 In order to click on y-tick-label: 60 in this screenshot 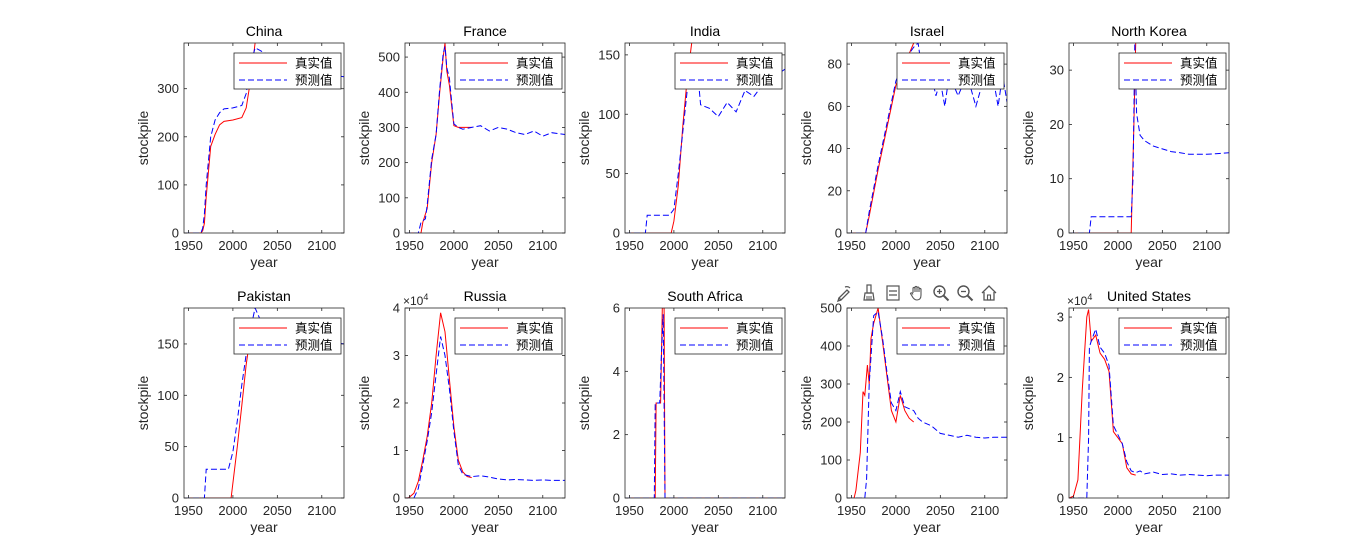, I will do `click(835, 106)`.